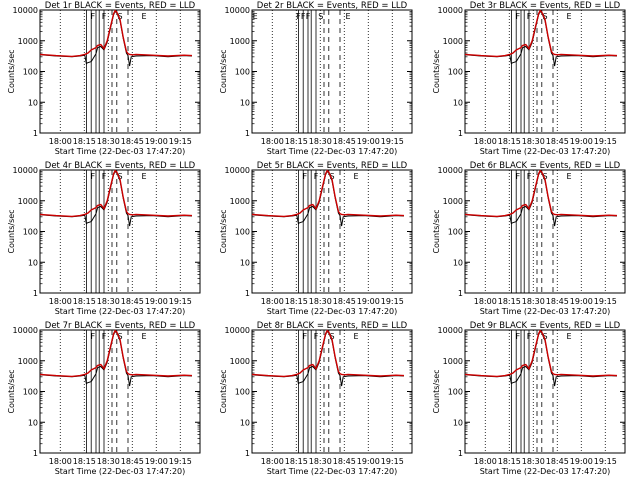 This screenshot has width=640, height=480. Describe the element at coordinates (332, 6) in the screenshot. I see `panel-title: Det 2r BLACK = Events, RED = LLD` at that location.